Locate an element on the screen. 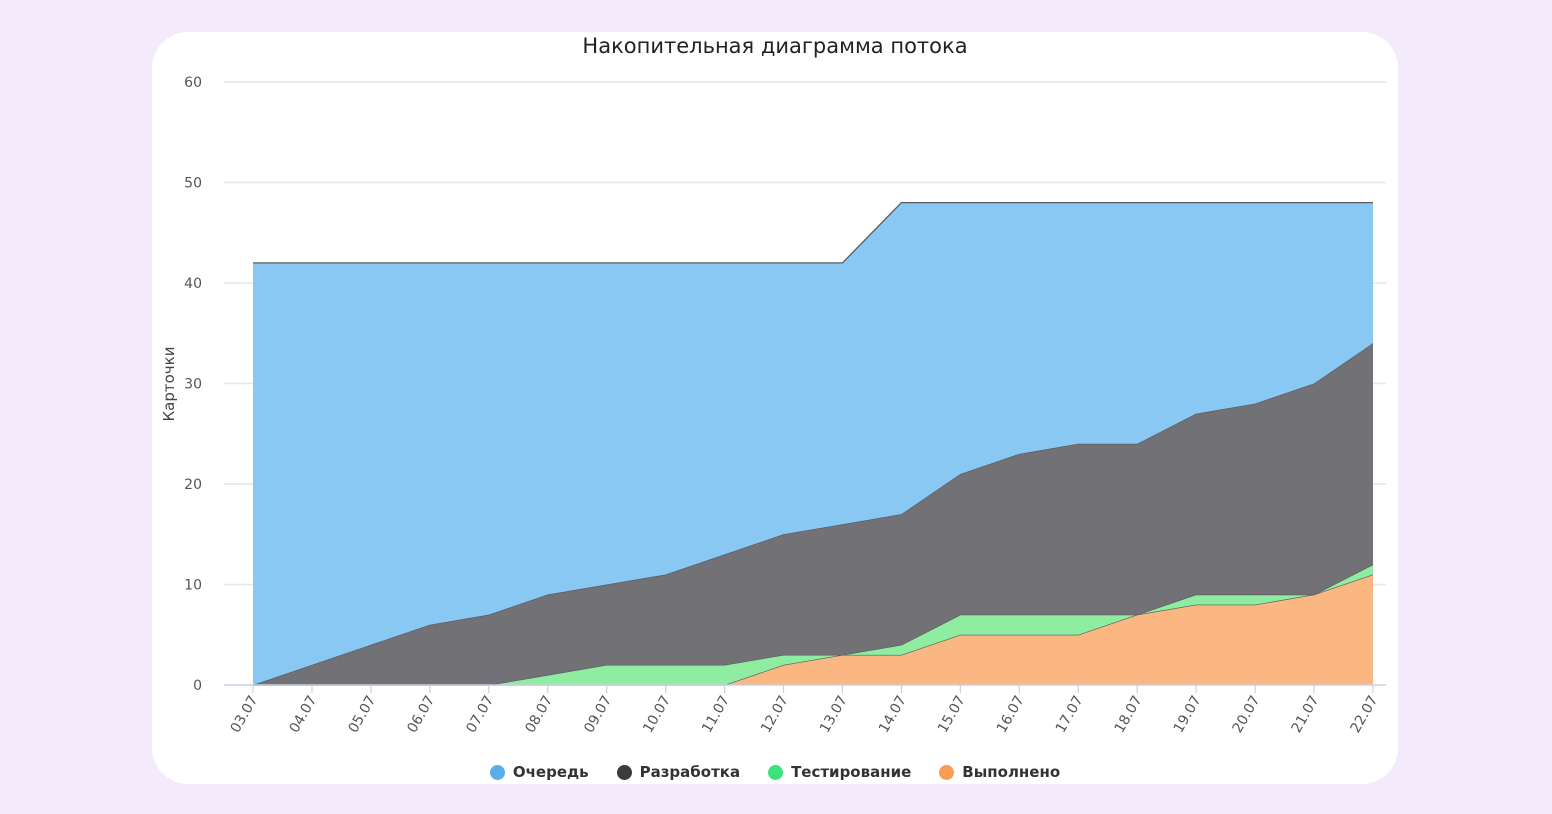 This screenshot has height=814, width=1552. x-tick-label: 05.07 is located at coordinates (362, 714).